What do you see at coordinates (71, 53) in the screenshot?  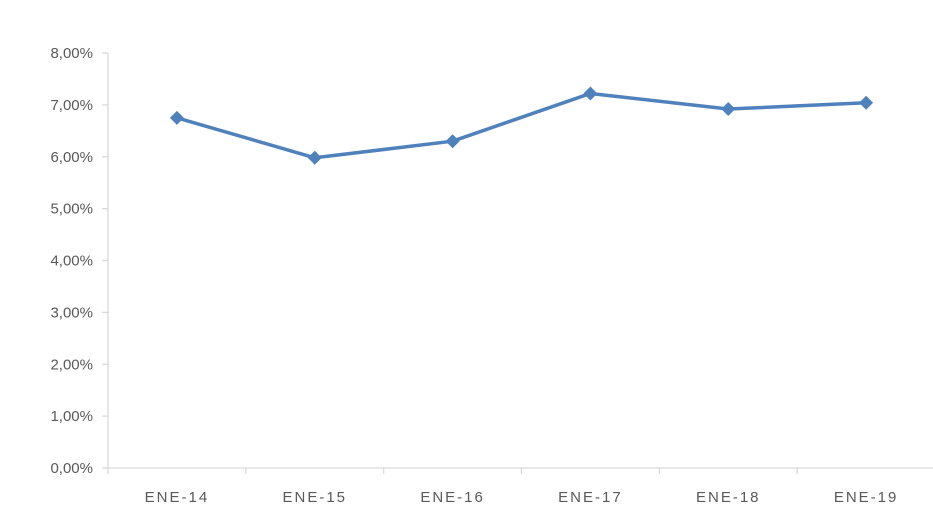 I see `y-tick-label: 8,00%` at bounding box center [71, 53].